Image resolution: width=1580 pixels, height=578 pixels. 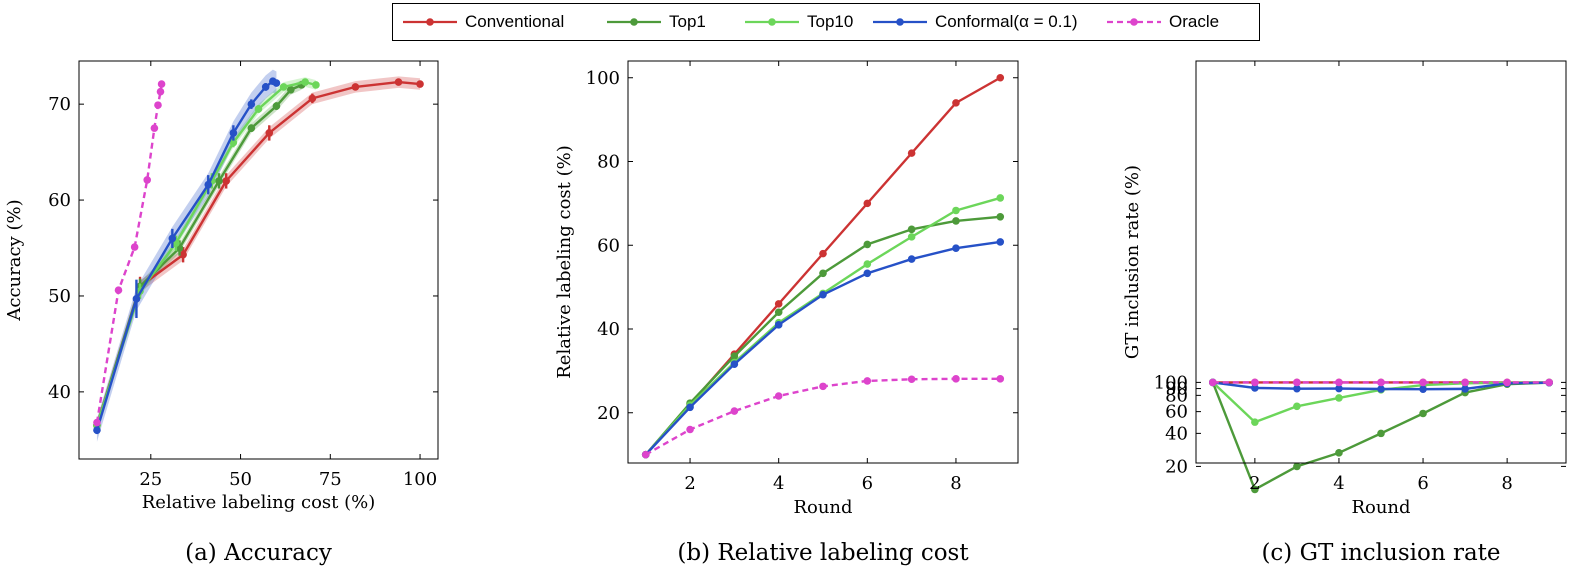 What do you see at coordinates (1134, 22) in the screenshot?
I see `legend-swatch` at bounding box center [1134, 22].